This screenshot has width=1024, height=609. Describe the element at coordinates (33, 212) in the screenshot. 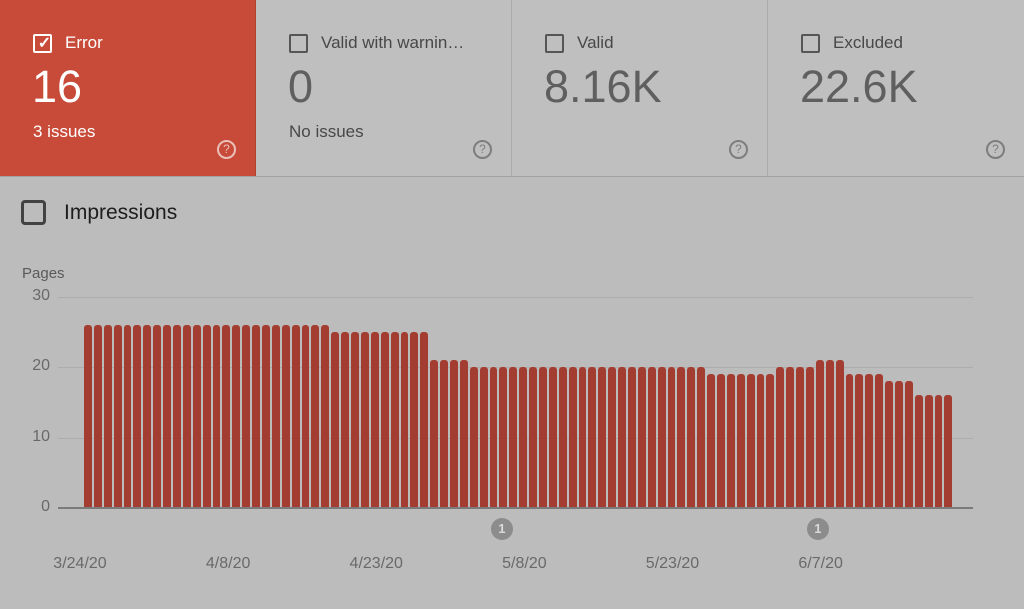

I see `impressions-checkbox-icon` at that location.